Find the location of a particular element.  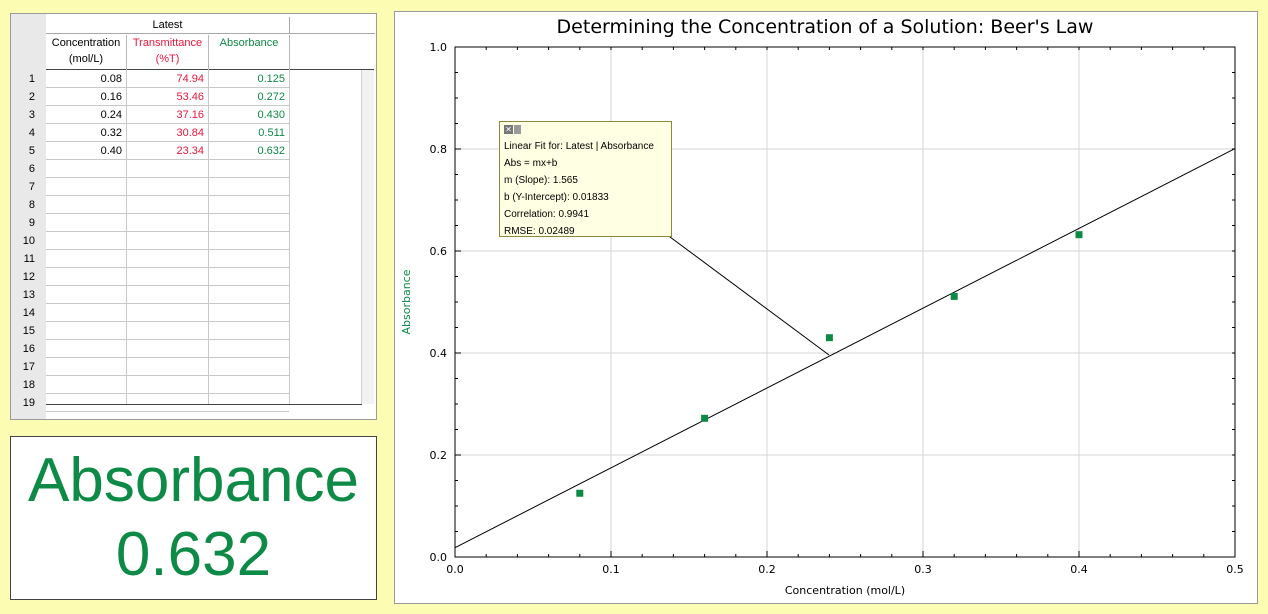

column-header-concentration-unit: (mol/L) is located at coordinates (86, 59).